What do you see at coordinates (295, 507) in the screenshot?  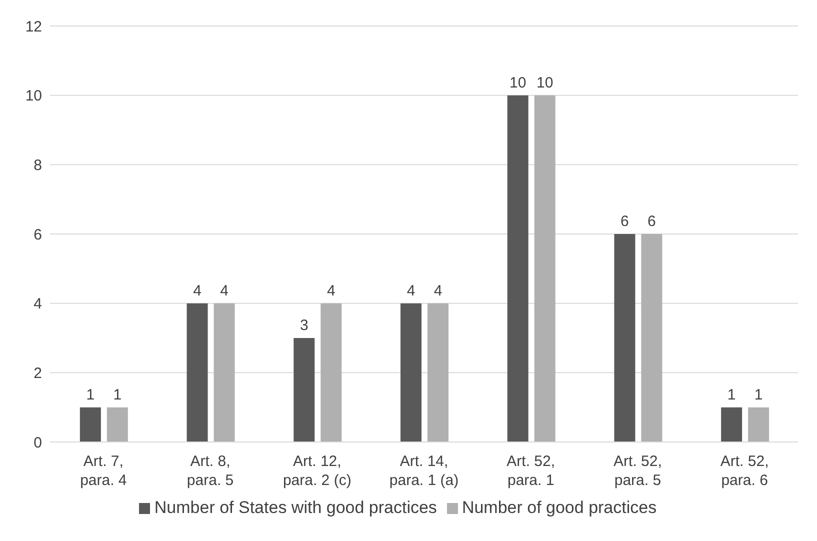 I see `legend-label: Number of States with good practices` at bounding box center [295, 507].